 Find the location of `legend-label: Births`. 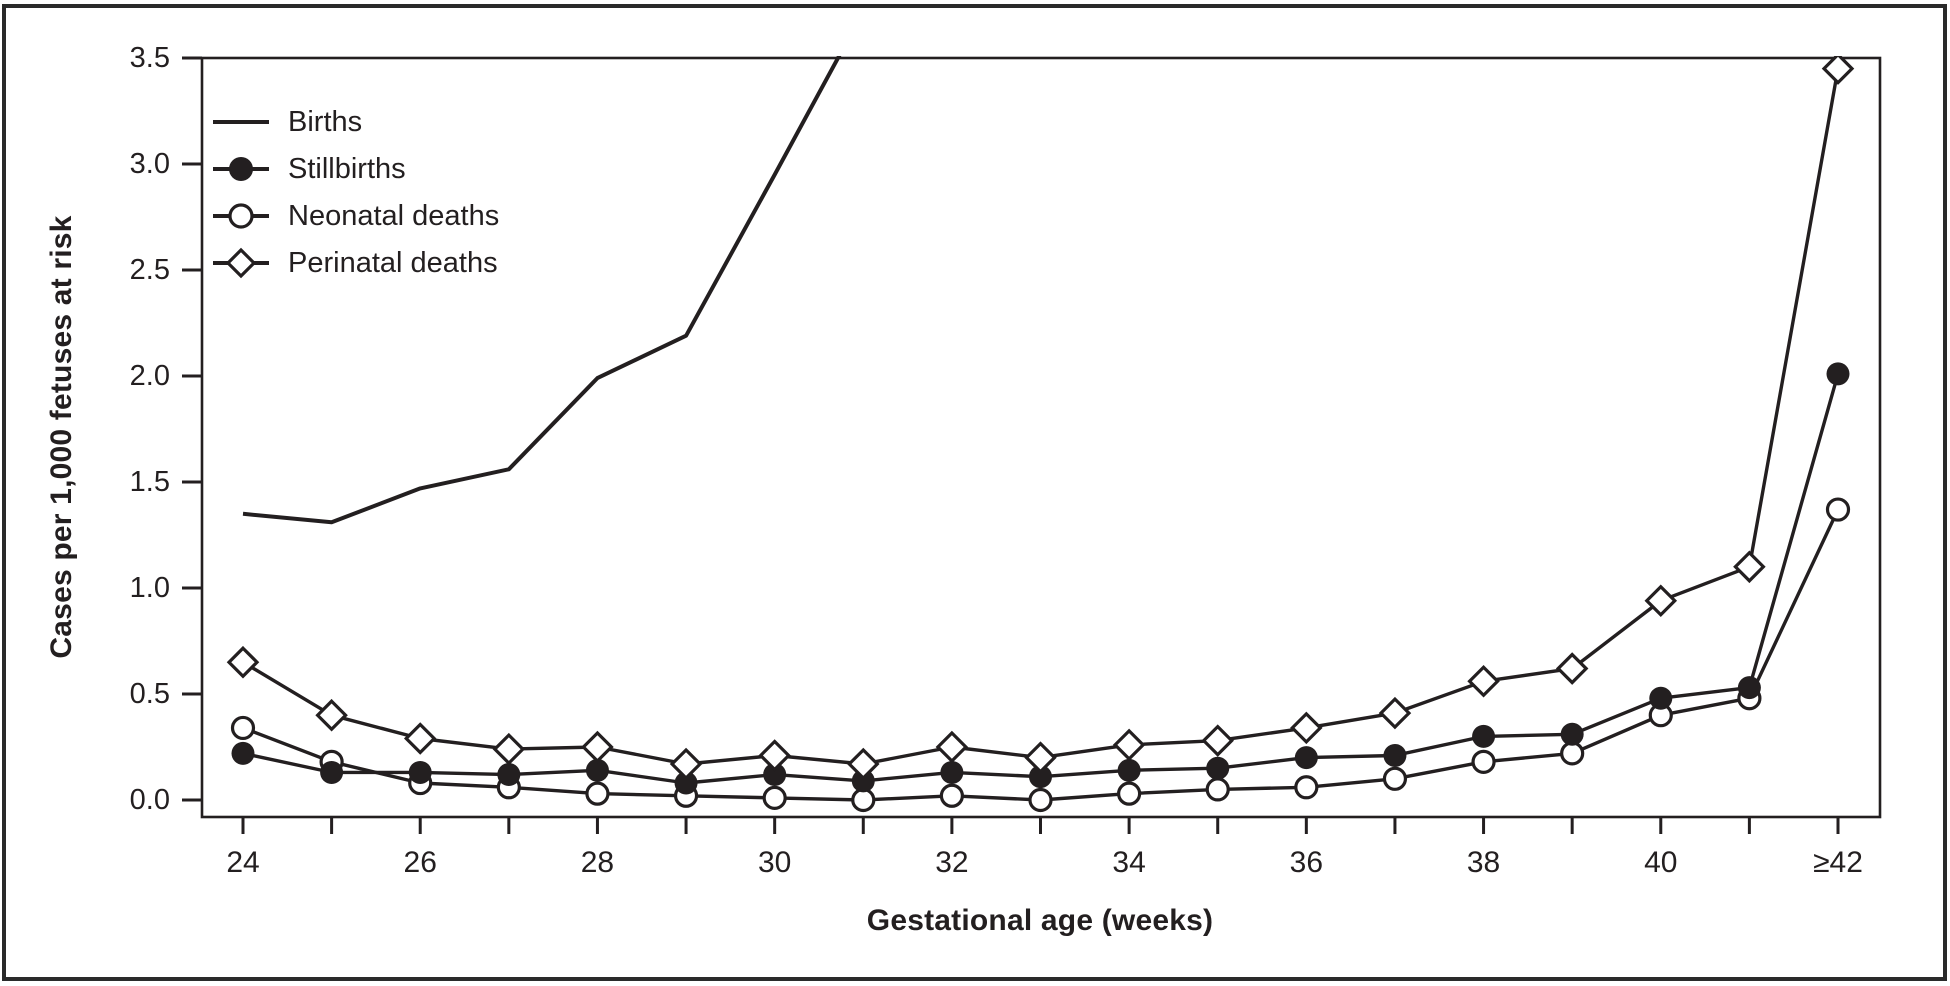

legend-label: Births is located at coordinates (325, 121).